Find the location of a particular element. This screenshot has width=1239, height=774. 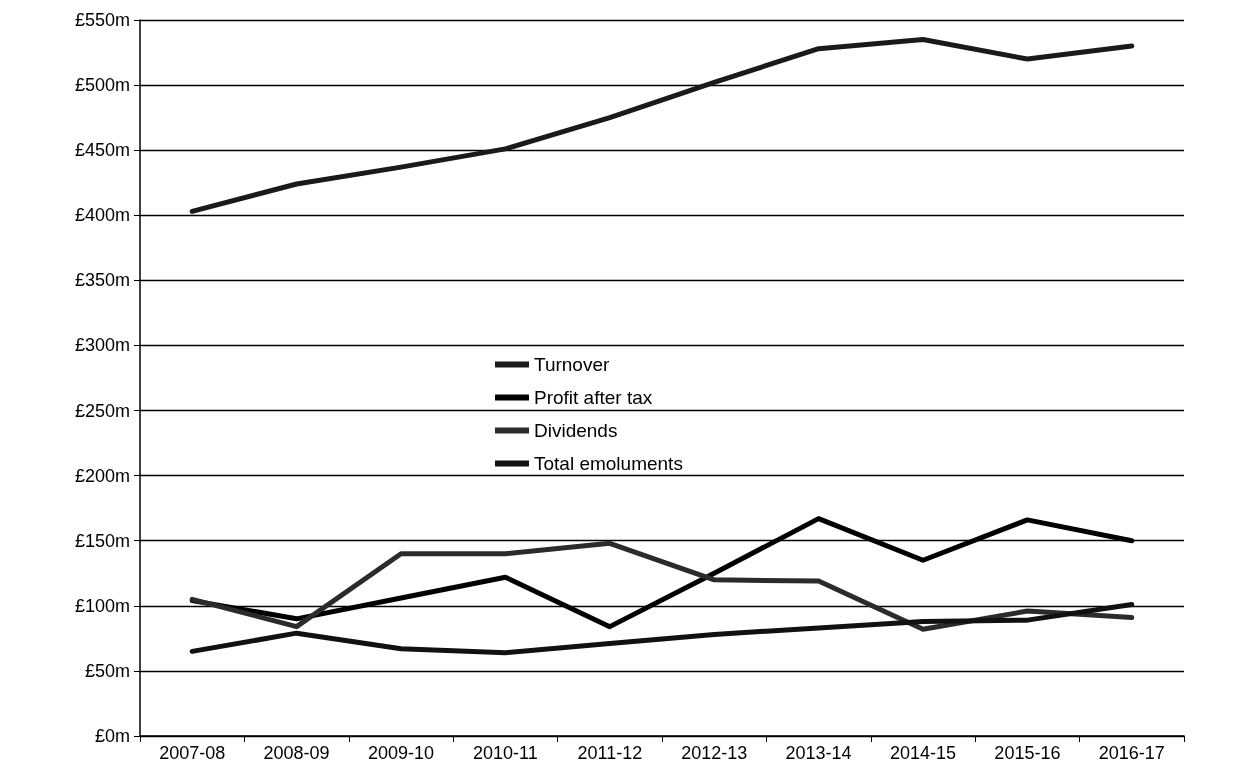

legend-label: Total emoluments is located at coordinates (608, 463).